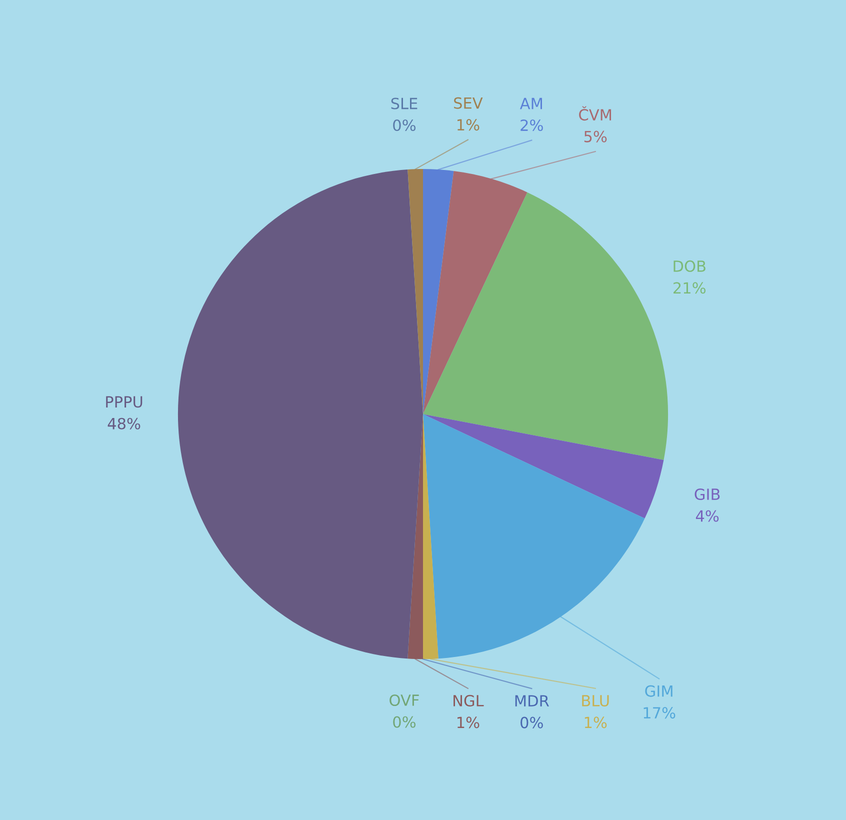 Image resolution: width=846 pixels, height=820 pixels. Describe the element at coordinates (404, 104) in the screenshot. I see `category-label: SLE` at that location.